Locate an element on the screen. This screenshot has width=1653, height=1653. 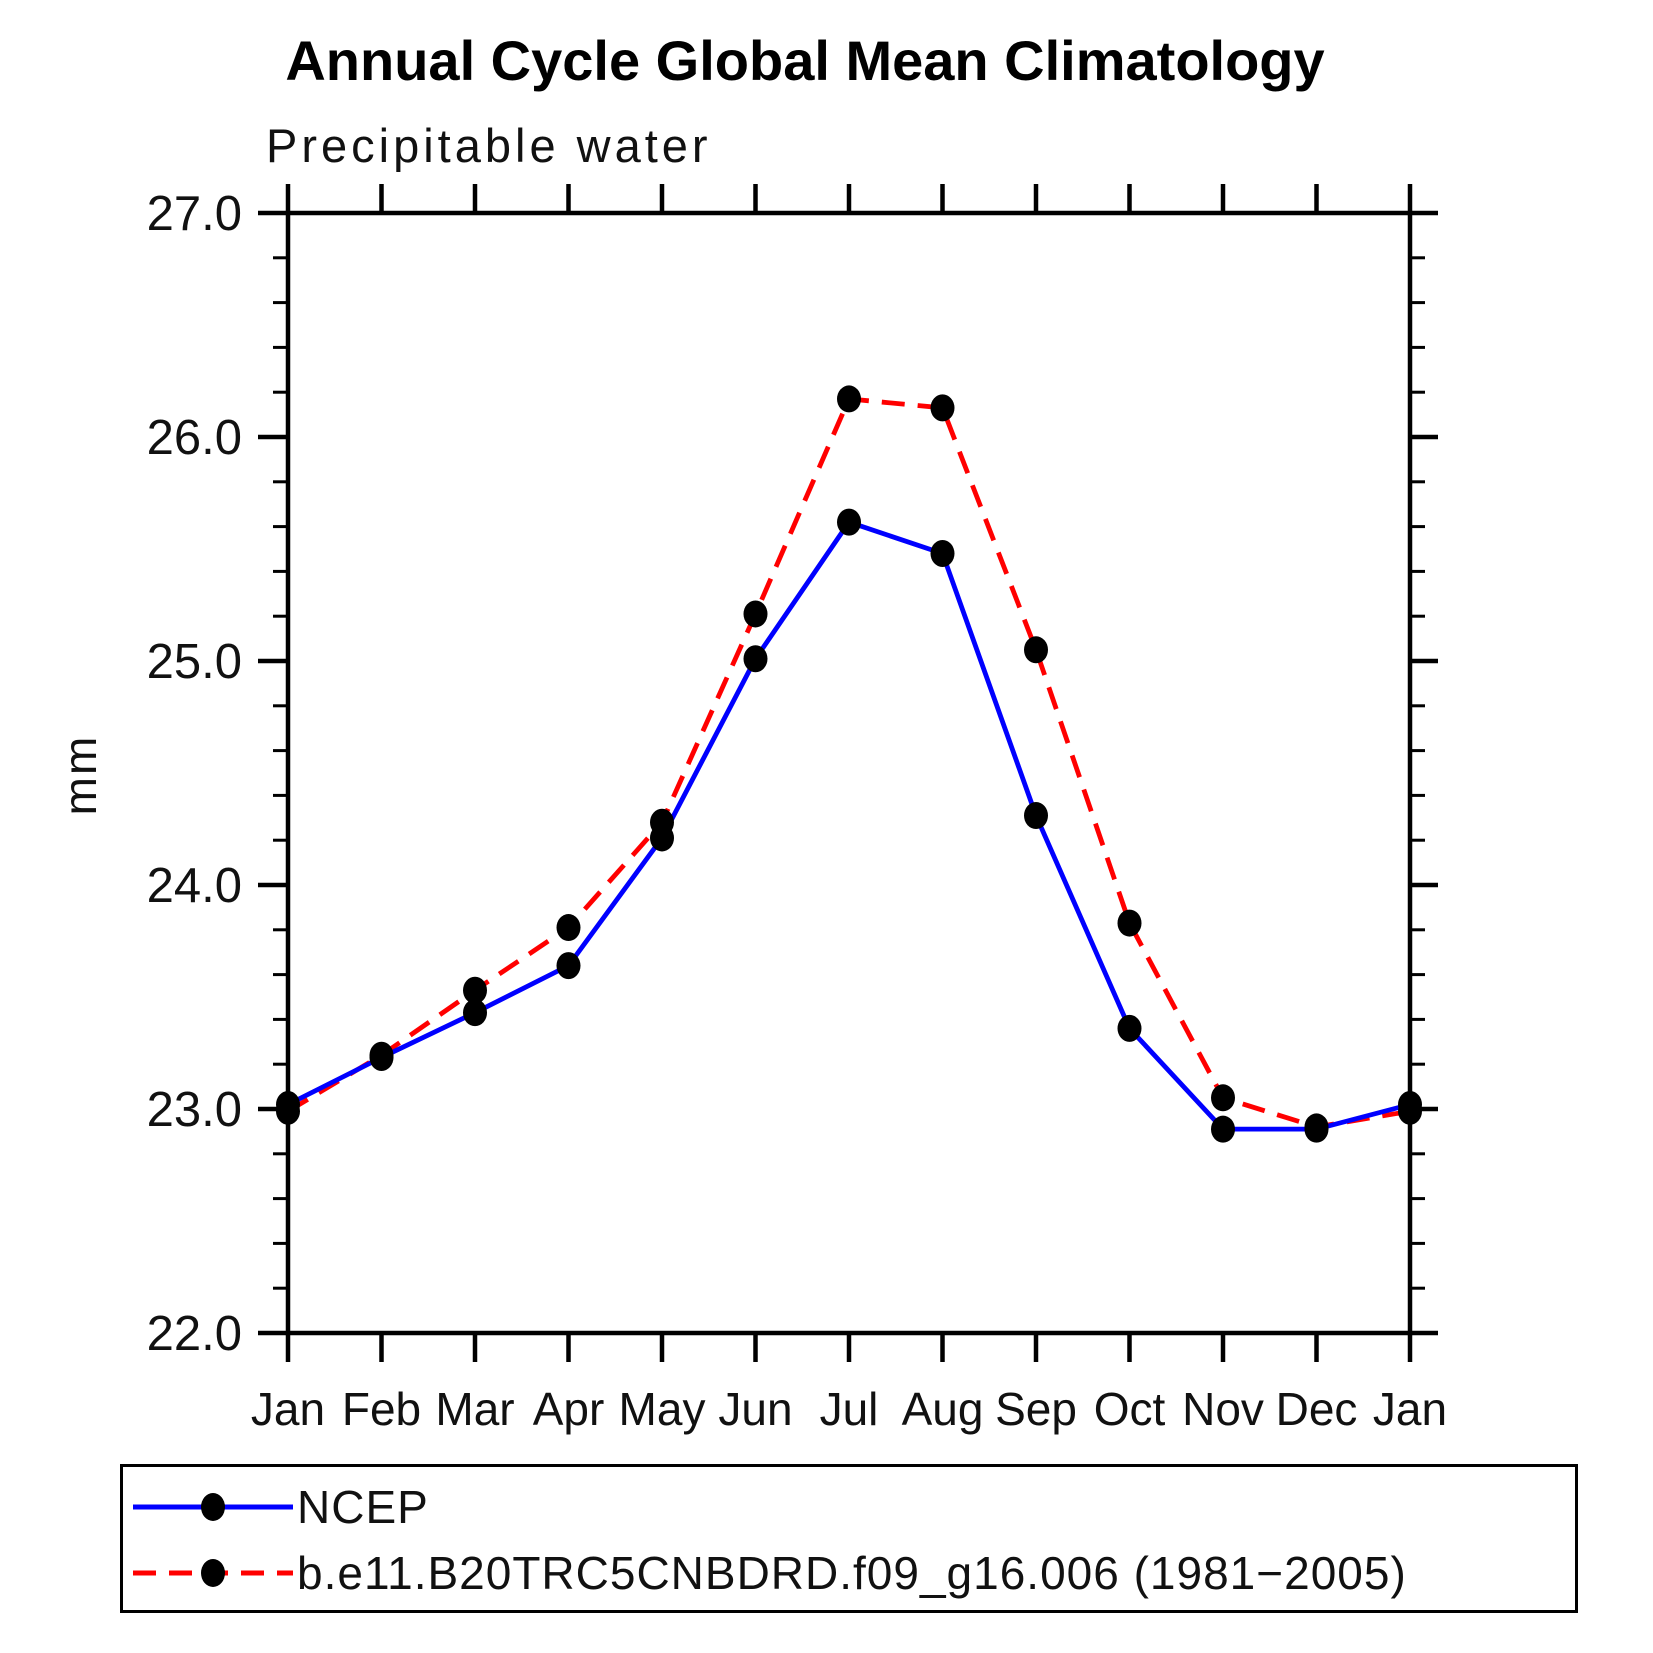
chart-title: Annual Cycle Global Mean Climatology is located at coordinates (805, 60).